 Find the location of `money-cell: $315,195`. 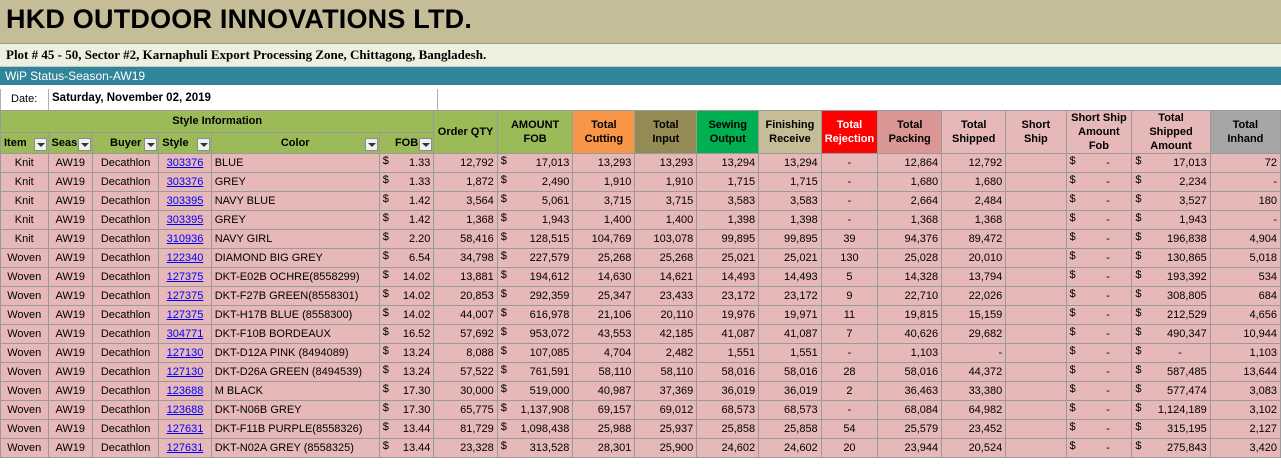

money-cell: $315,195 is located at coordinates (1171, 429).